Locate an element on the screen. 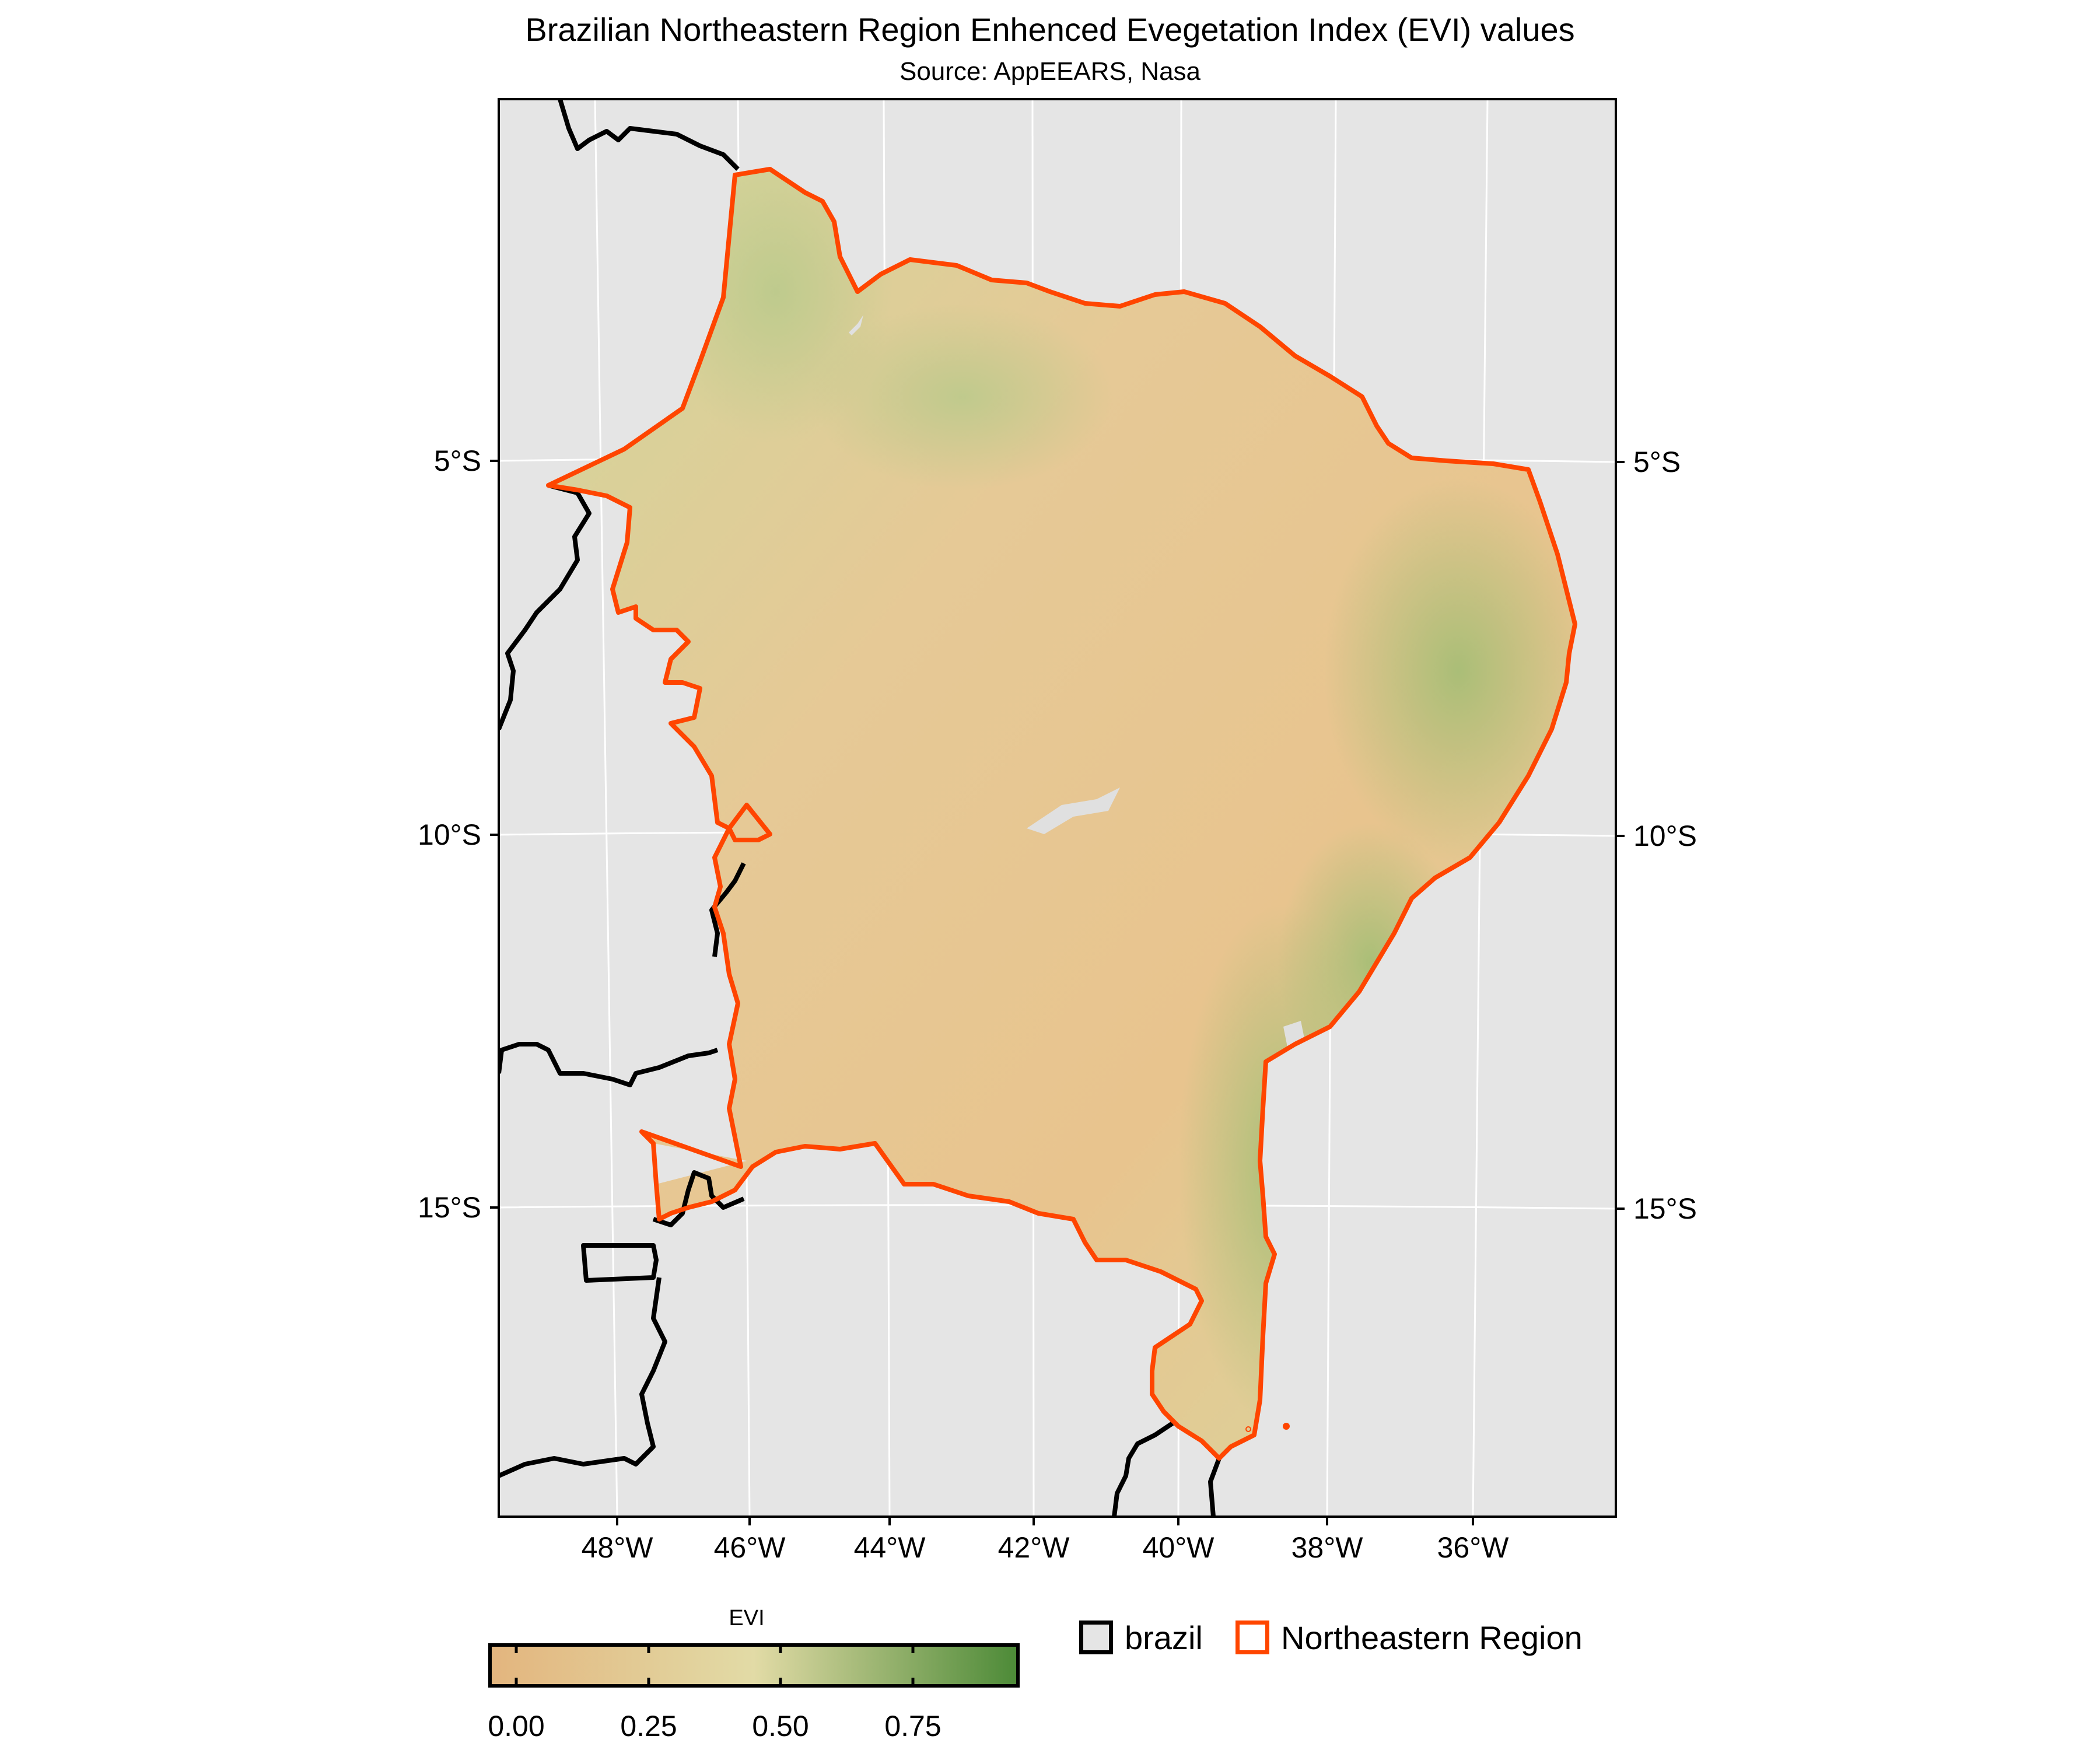  y-tick-label-5s-left: 5°S is located at coordinates (457, 460).